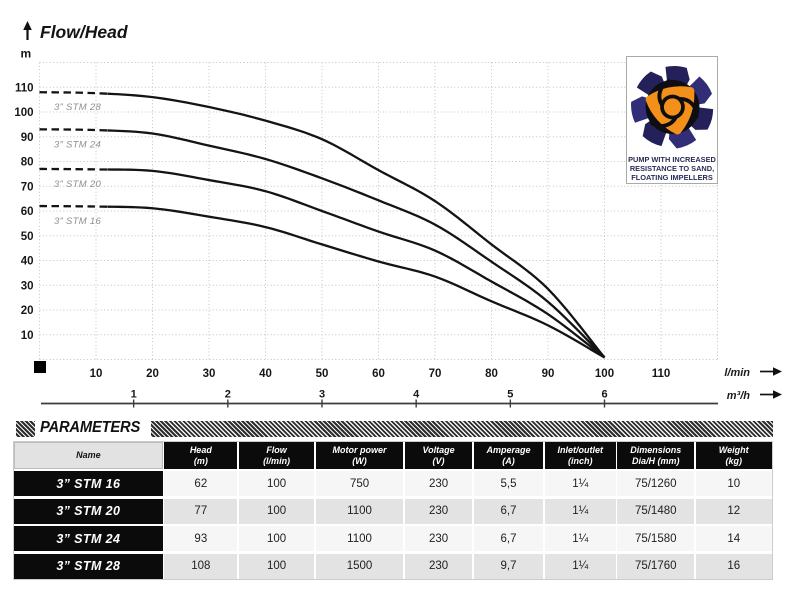 The image size is (788, 596). I want to click on table-cell: 77, so click(201, 511).